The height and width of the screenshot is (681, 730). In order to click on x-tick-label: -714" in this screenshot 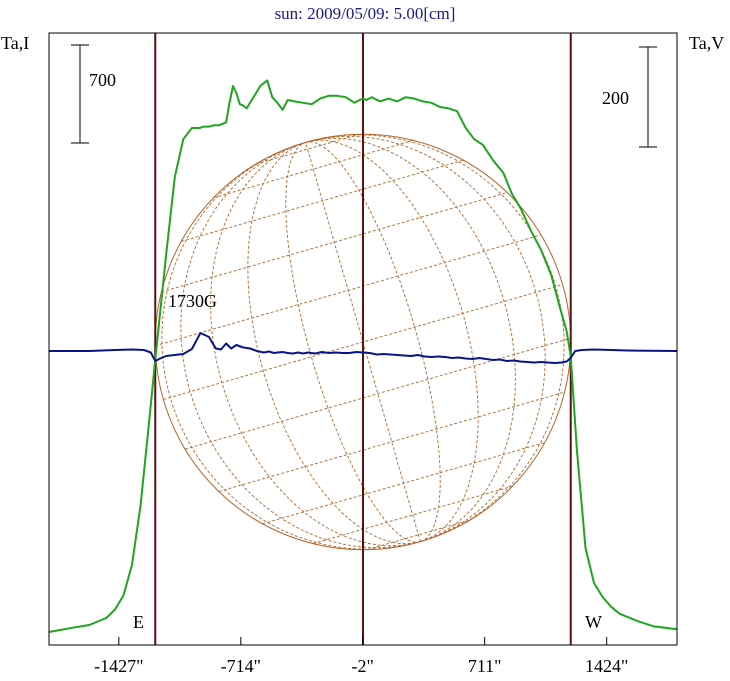, I will do `click(241, 666)`.